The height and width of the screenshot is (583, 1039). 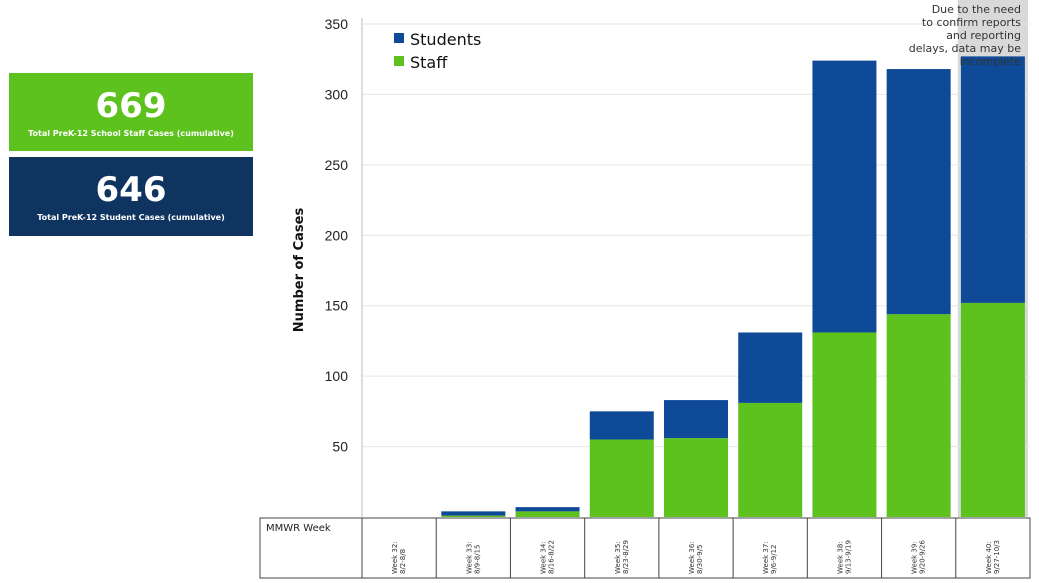 I want to click on y-tick-label: 350, so click(x=337, y=24).